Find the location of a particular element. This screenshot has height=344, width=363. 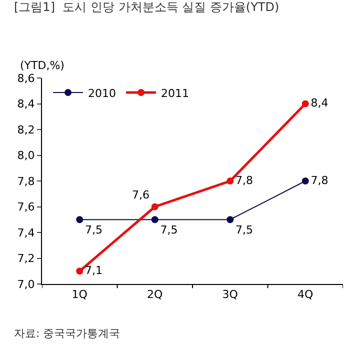

legend-label: 2010 is located at coordinates (102, 93).